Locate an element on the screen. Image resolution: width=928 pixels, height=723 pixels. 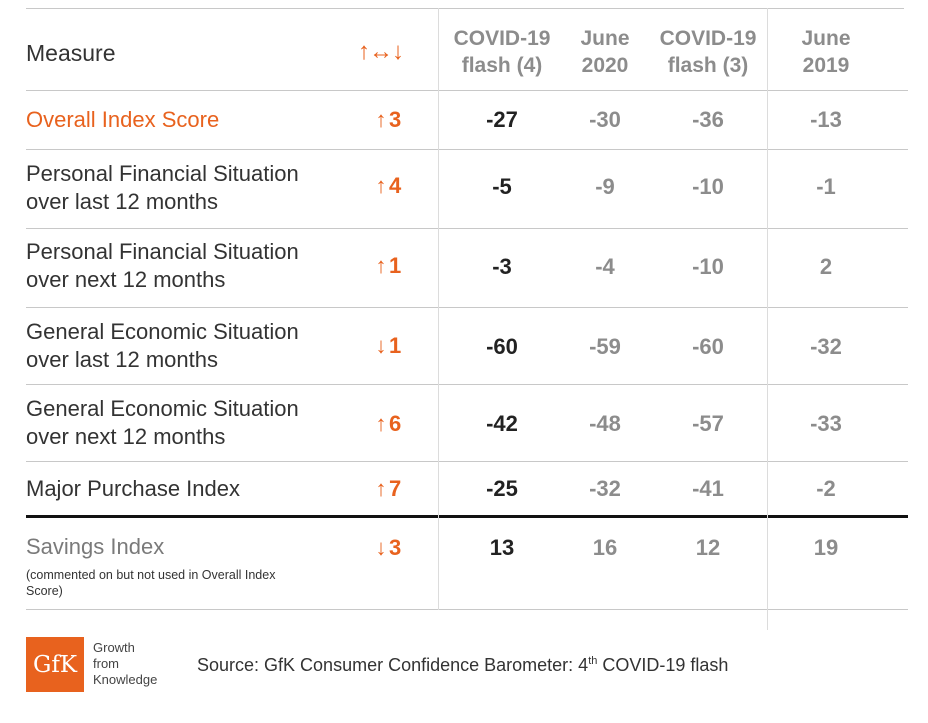
header-line: COVID-19 is located at coordinates (708, 38).